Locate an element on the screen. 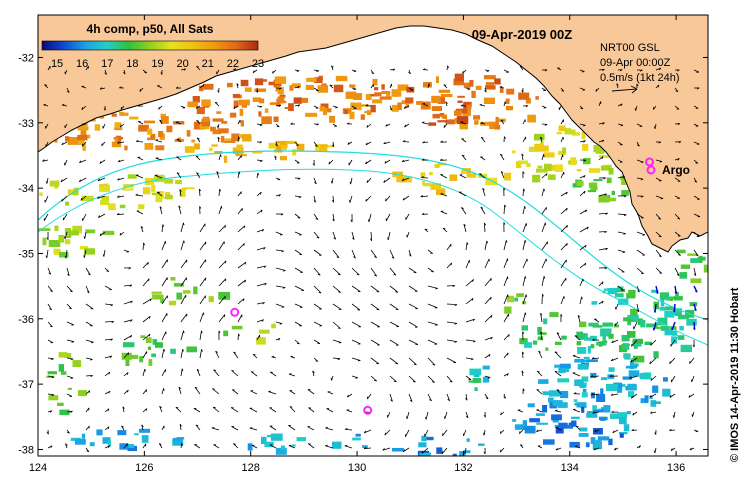 The width and height of the screenshot is (749, 496). x-tick-label: 126 is located at coordinates (144, 468).